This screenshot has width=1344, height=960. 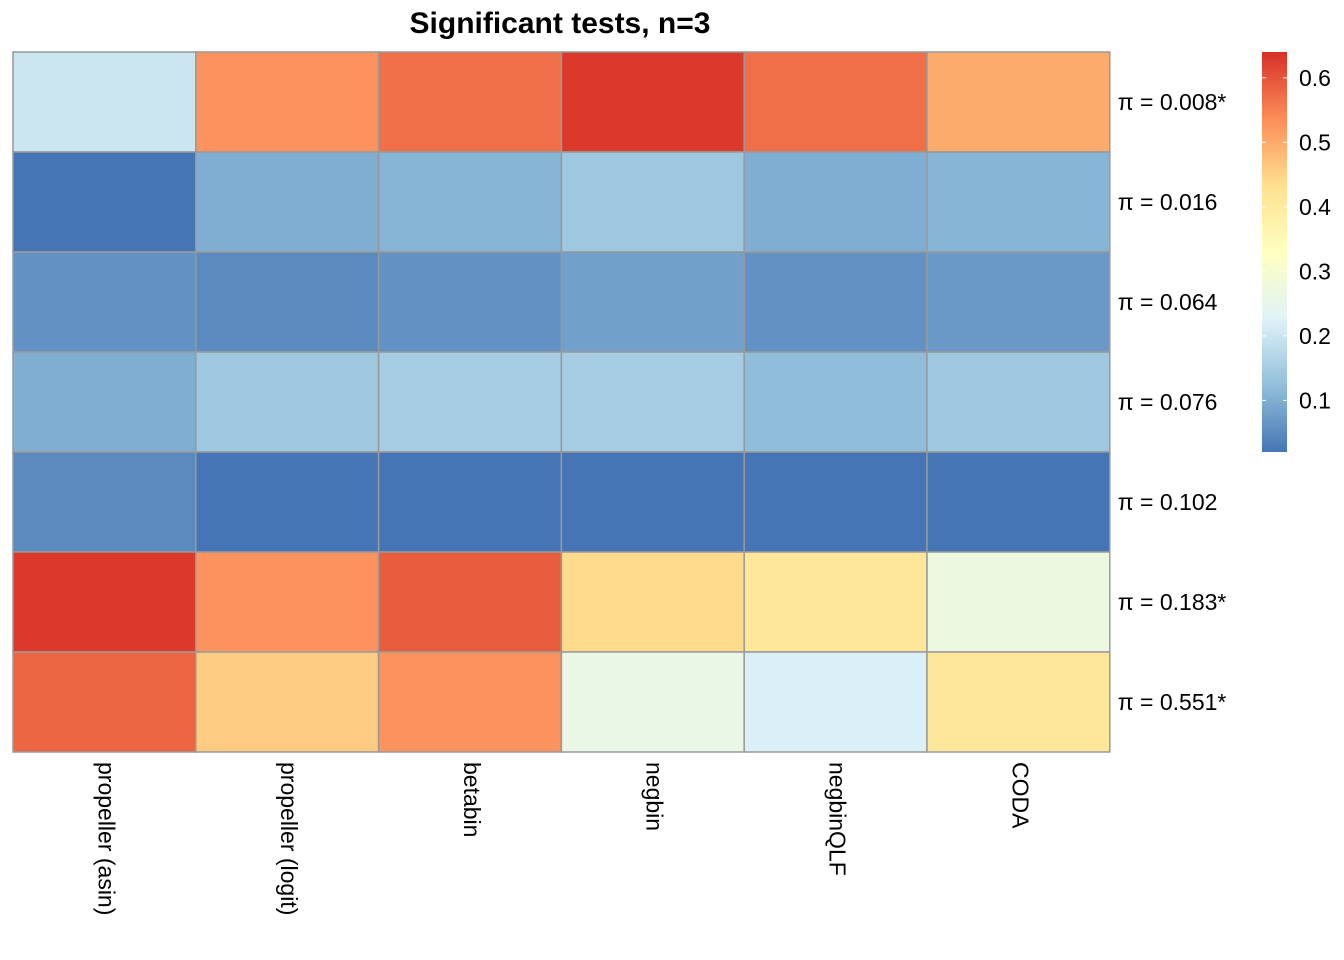 I want to click on heatmap-cell-r1-c5, so click(x=1018, y=202).